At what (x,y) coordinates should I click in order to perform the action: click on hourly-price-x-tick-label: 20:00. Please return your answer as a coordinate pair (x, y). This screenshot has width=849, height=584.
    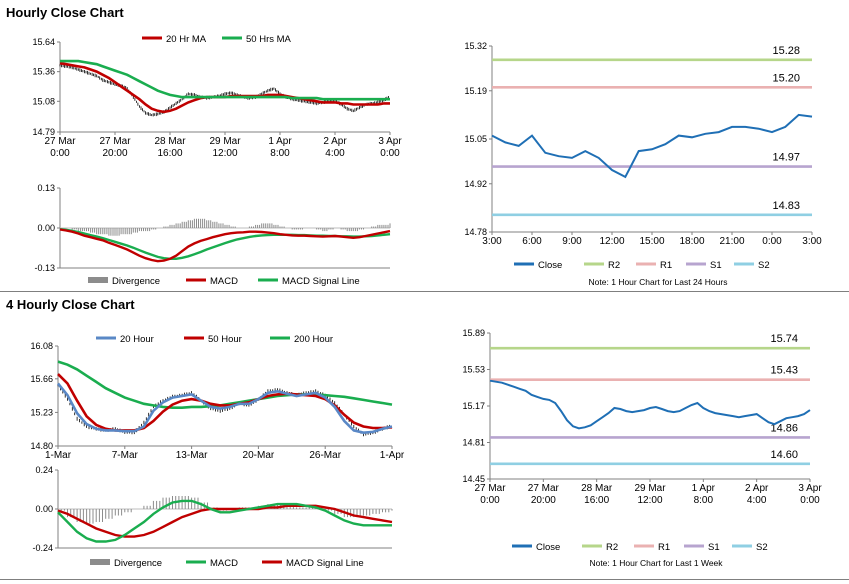
    Looking at the image, I should click on (114, 153).